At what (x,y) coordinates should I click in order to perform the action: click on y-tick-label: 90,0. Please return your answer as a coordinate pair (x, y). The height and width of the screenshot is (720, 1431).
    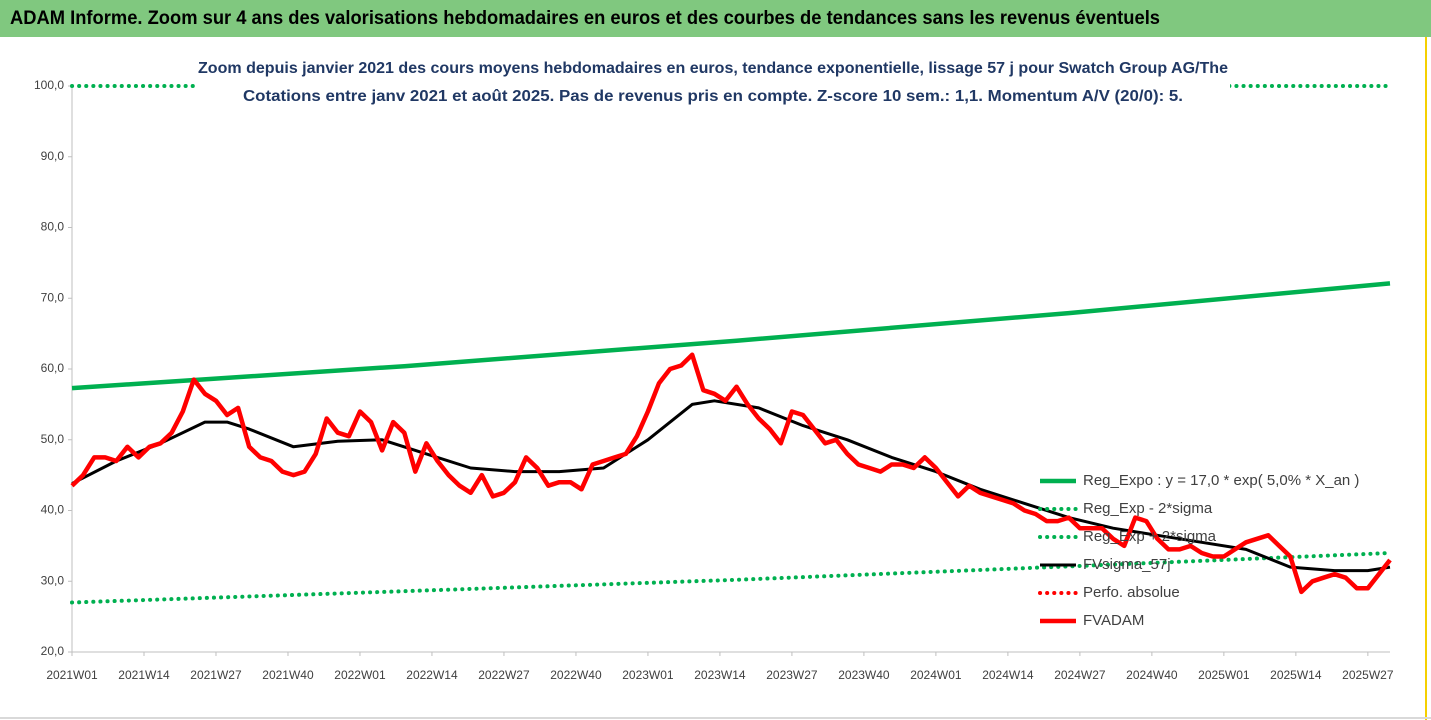
    Looking at the image, I should click on (53, 156).